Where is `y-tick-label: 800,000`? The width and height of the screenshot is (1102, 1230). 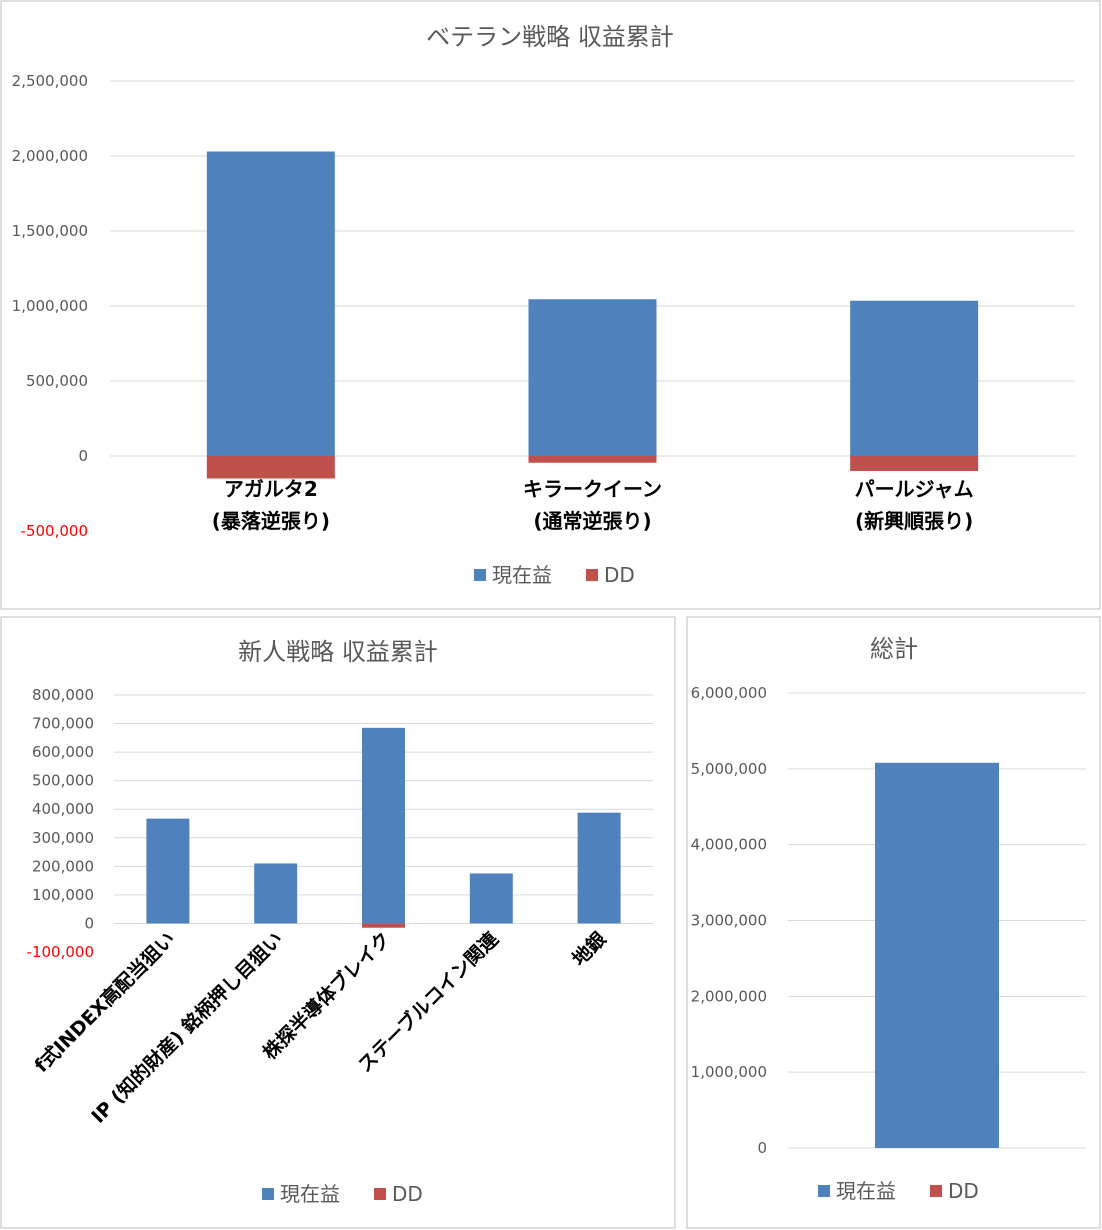
y-tick-label: 800,000 is located at coordinates (63, 695).